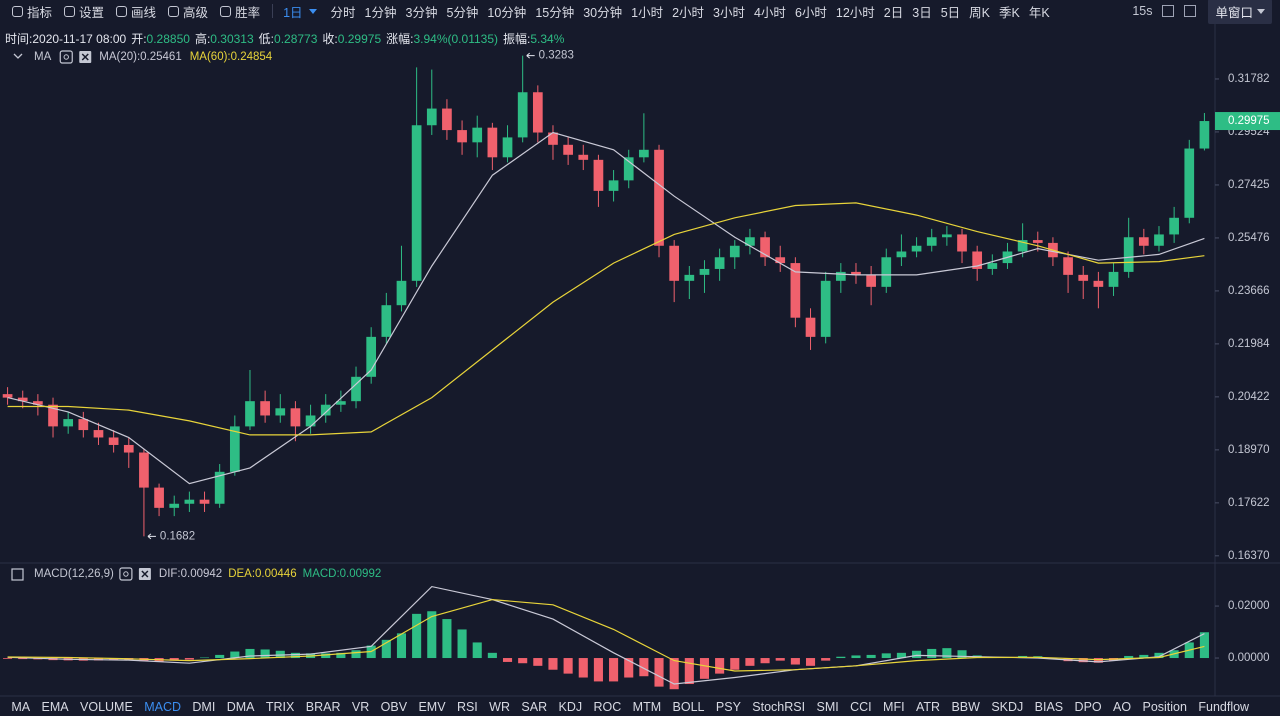 This screenshot has width=1280, height=716. Describe the element at coordinates (979, 12) in the screenshot. I see `interval: 周K` at that location.